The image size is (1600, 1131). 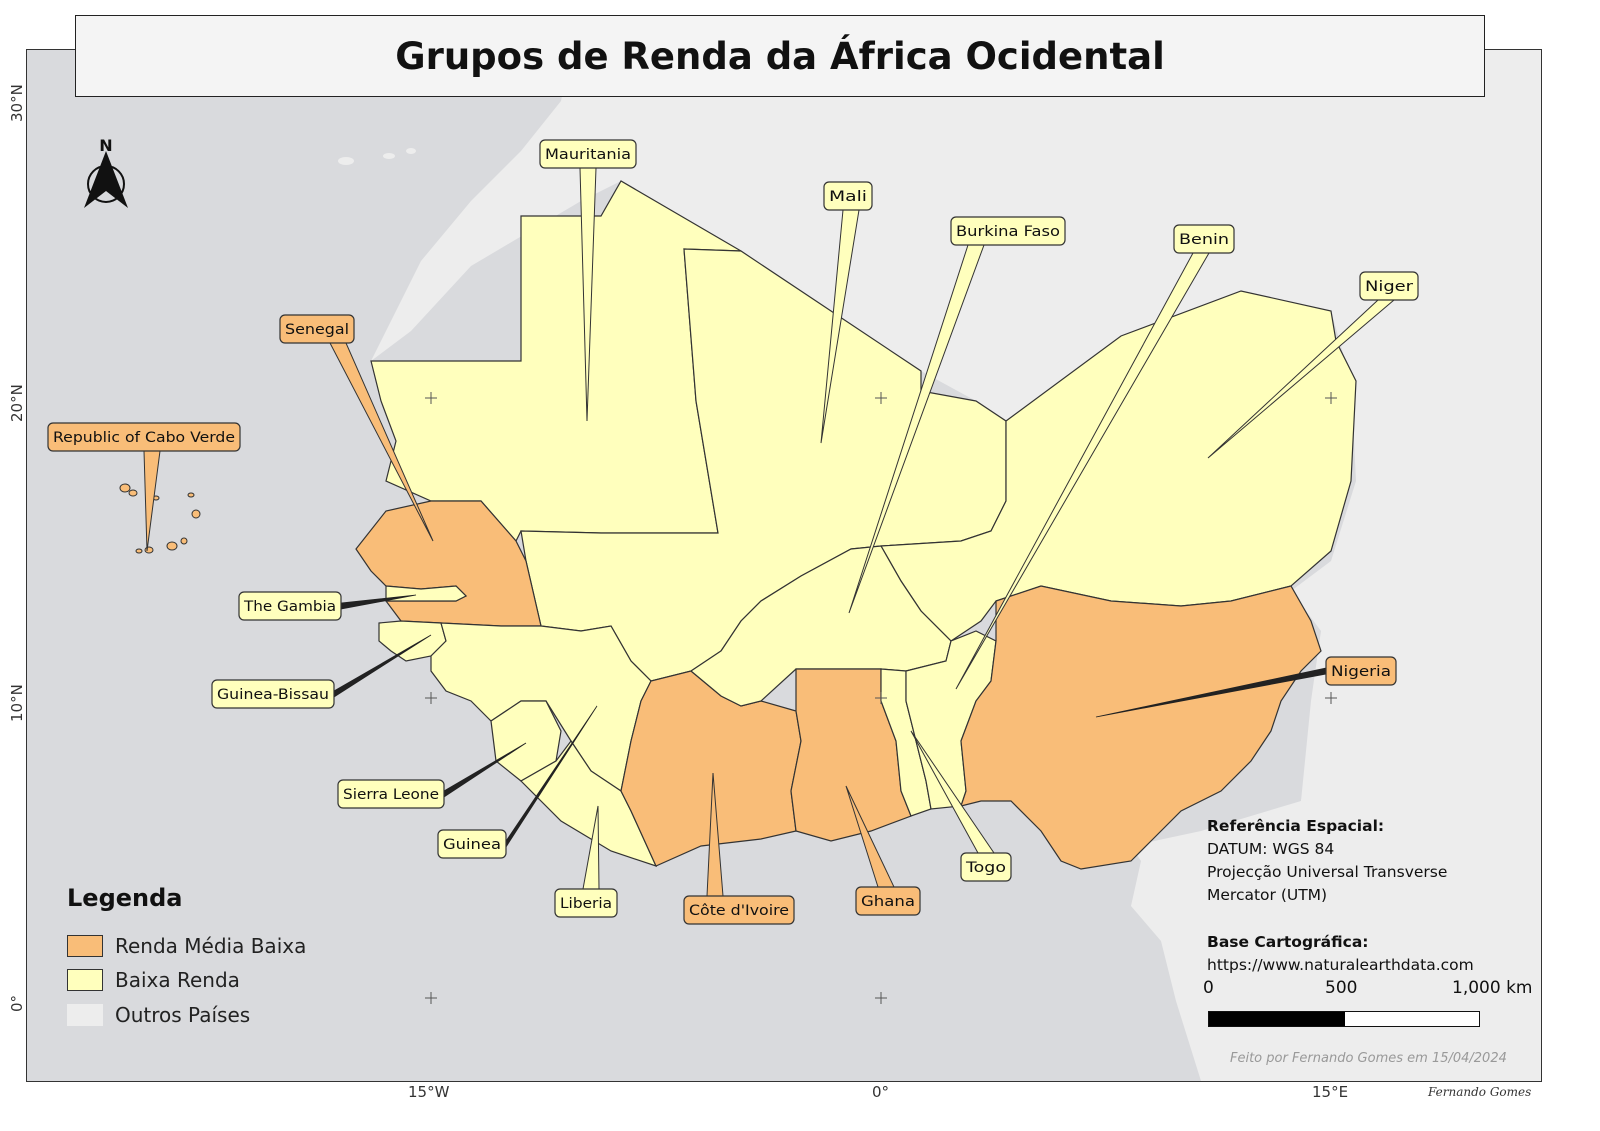 What do you see at coordinates (1330, 1092) in the screenshot?
I see `lon-label-15e: 15°E` at bounding box center [1330, 1092].